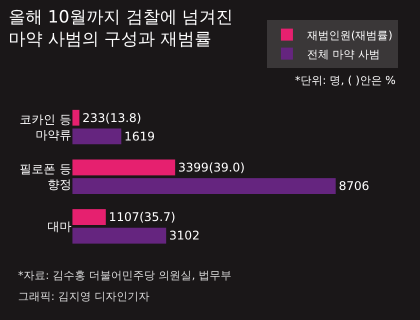 The height and width of the screenshot is (320, 420). Describe the element at coordinates (112, 117) in the screenshot. I see `data-label: 233(13.8)` at that location.